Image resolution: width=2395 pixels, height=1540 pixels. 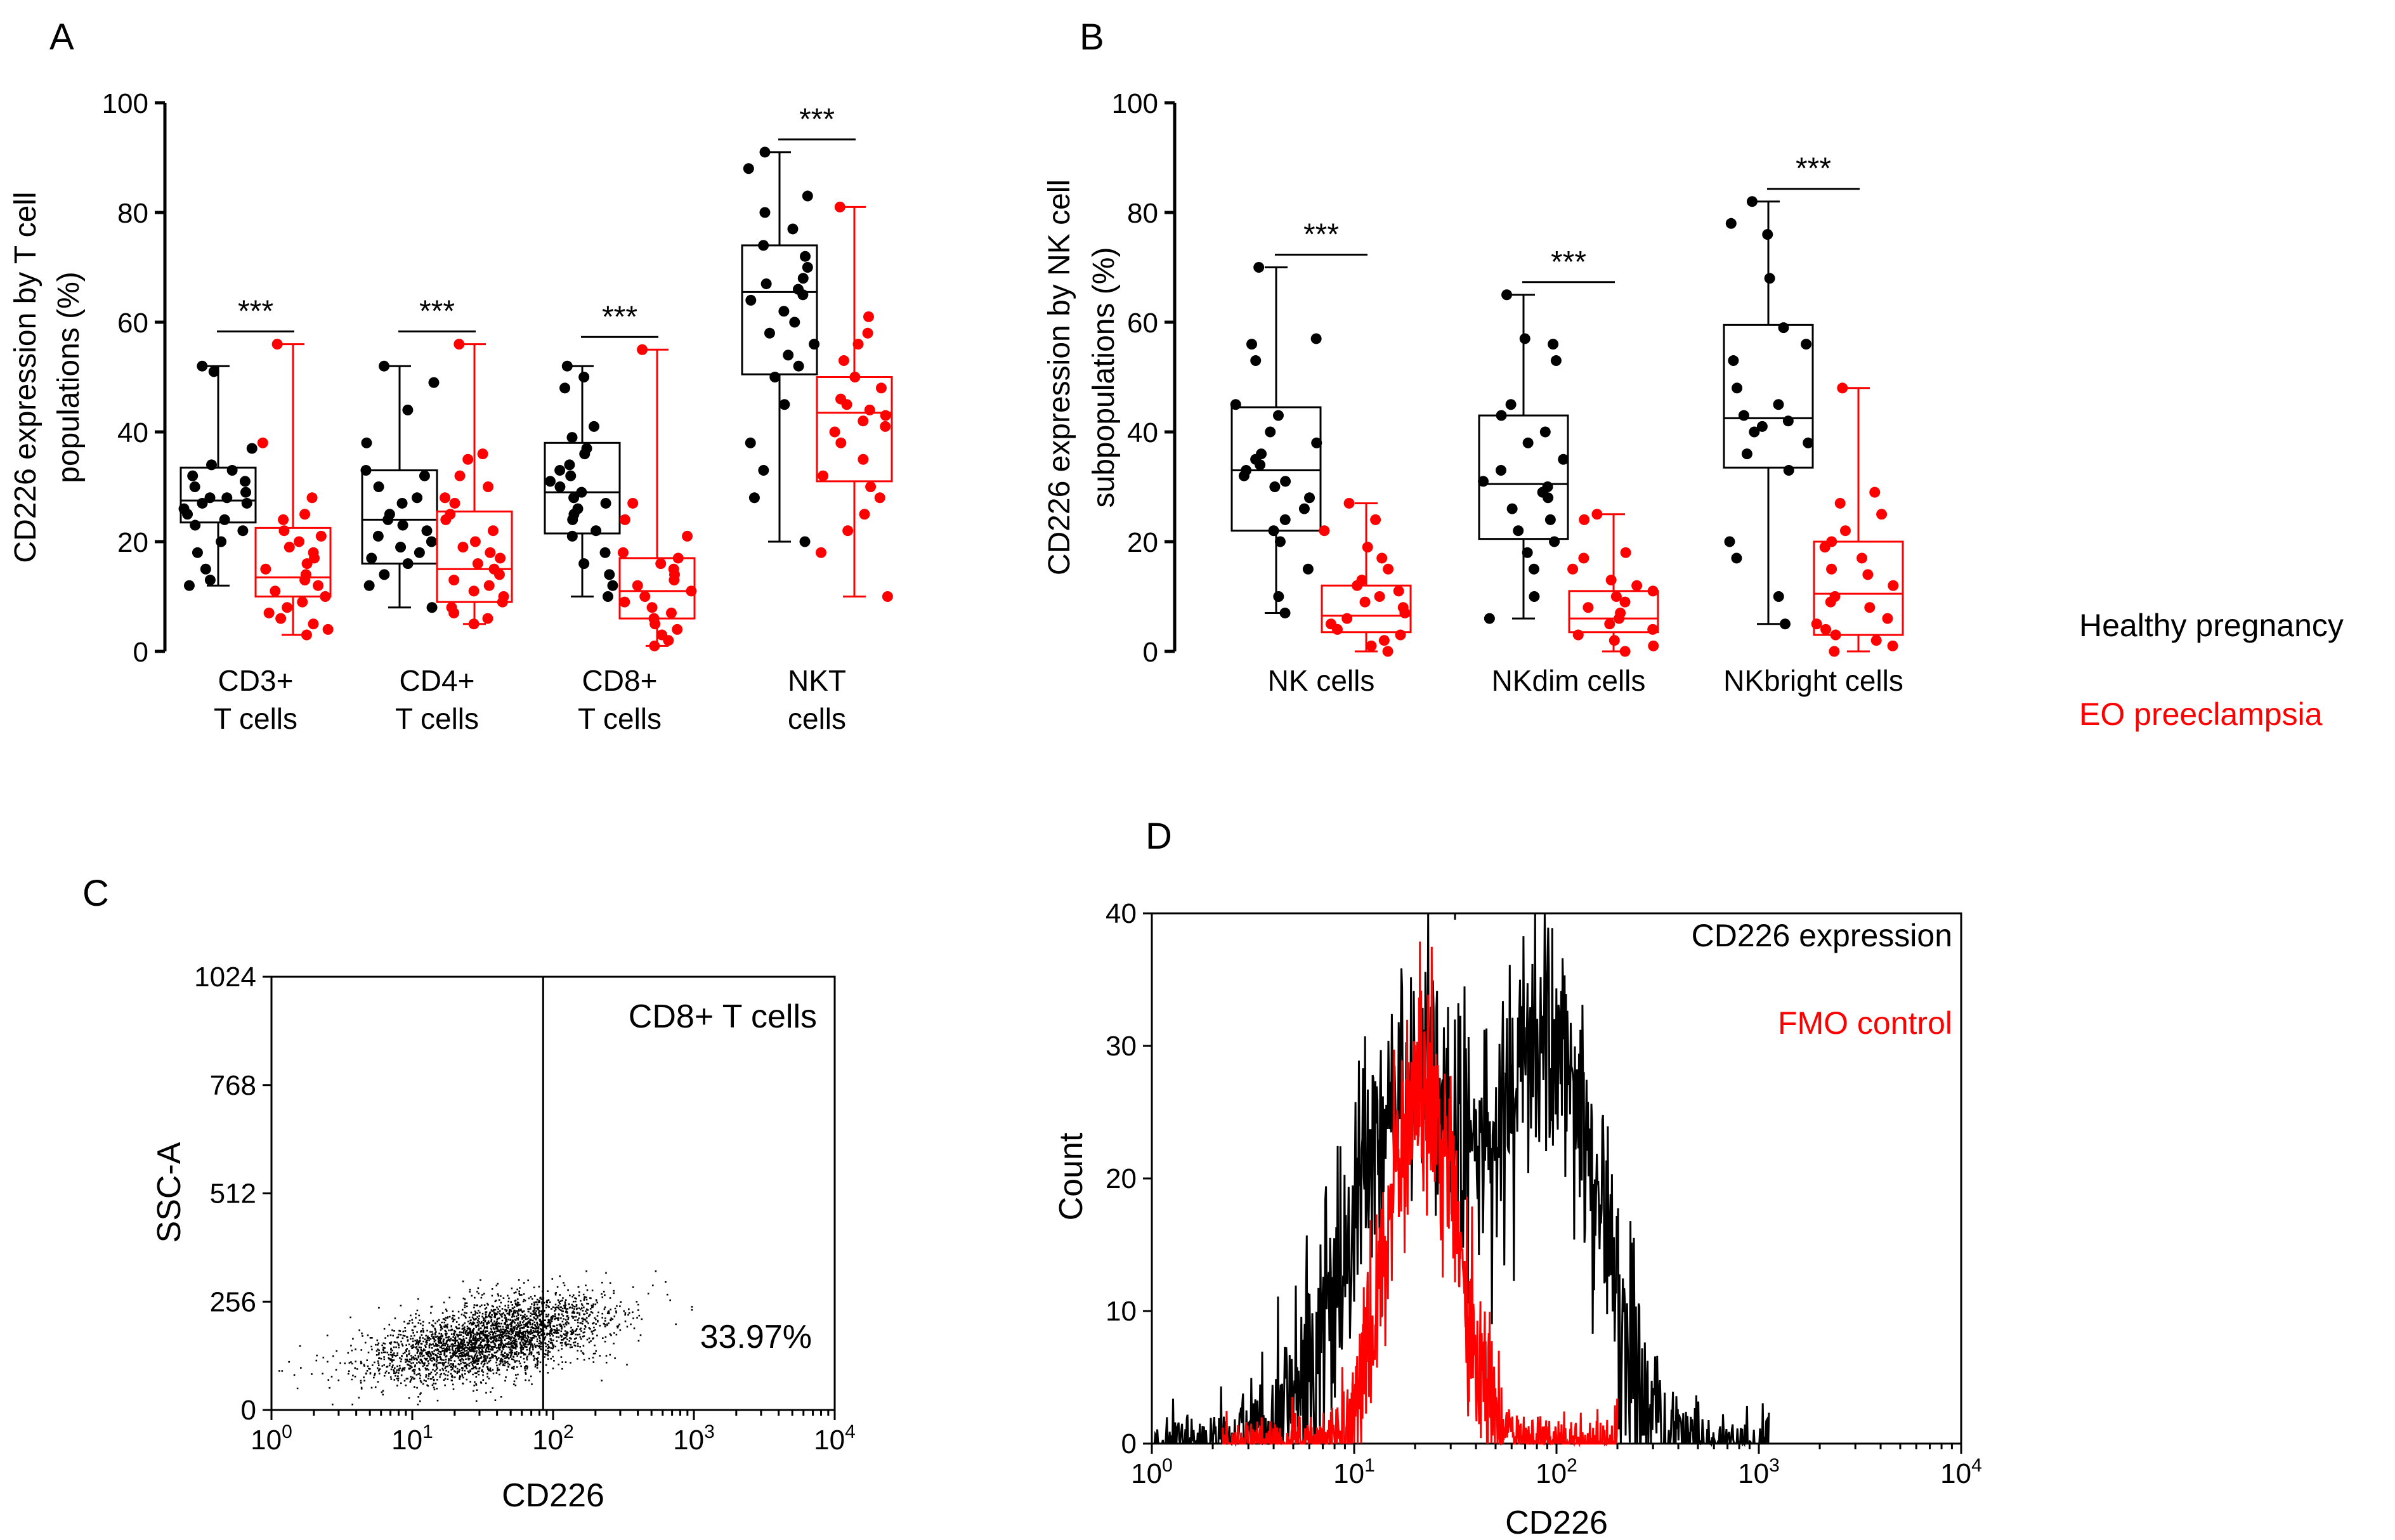 What do you see at coordinates (218, 495) in the screenshot?
I see `healthy-box` at bounding box center [218, 495].